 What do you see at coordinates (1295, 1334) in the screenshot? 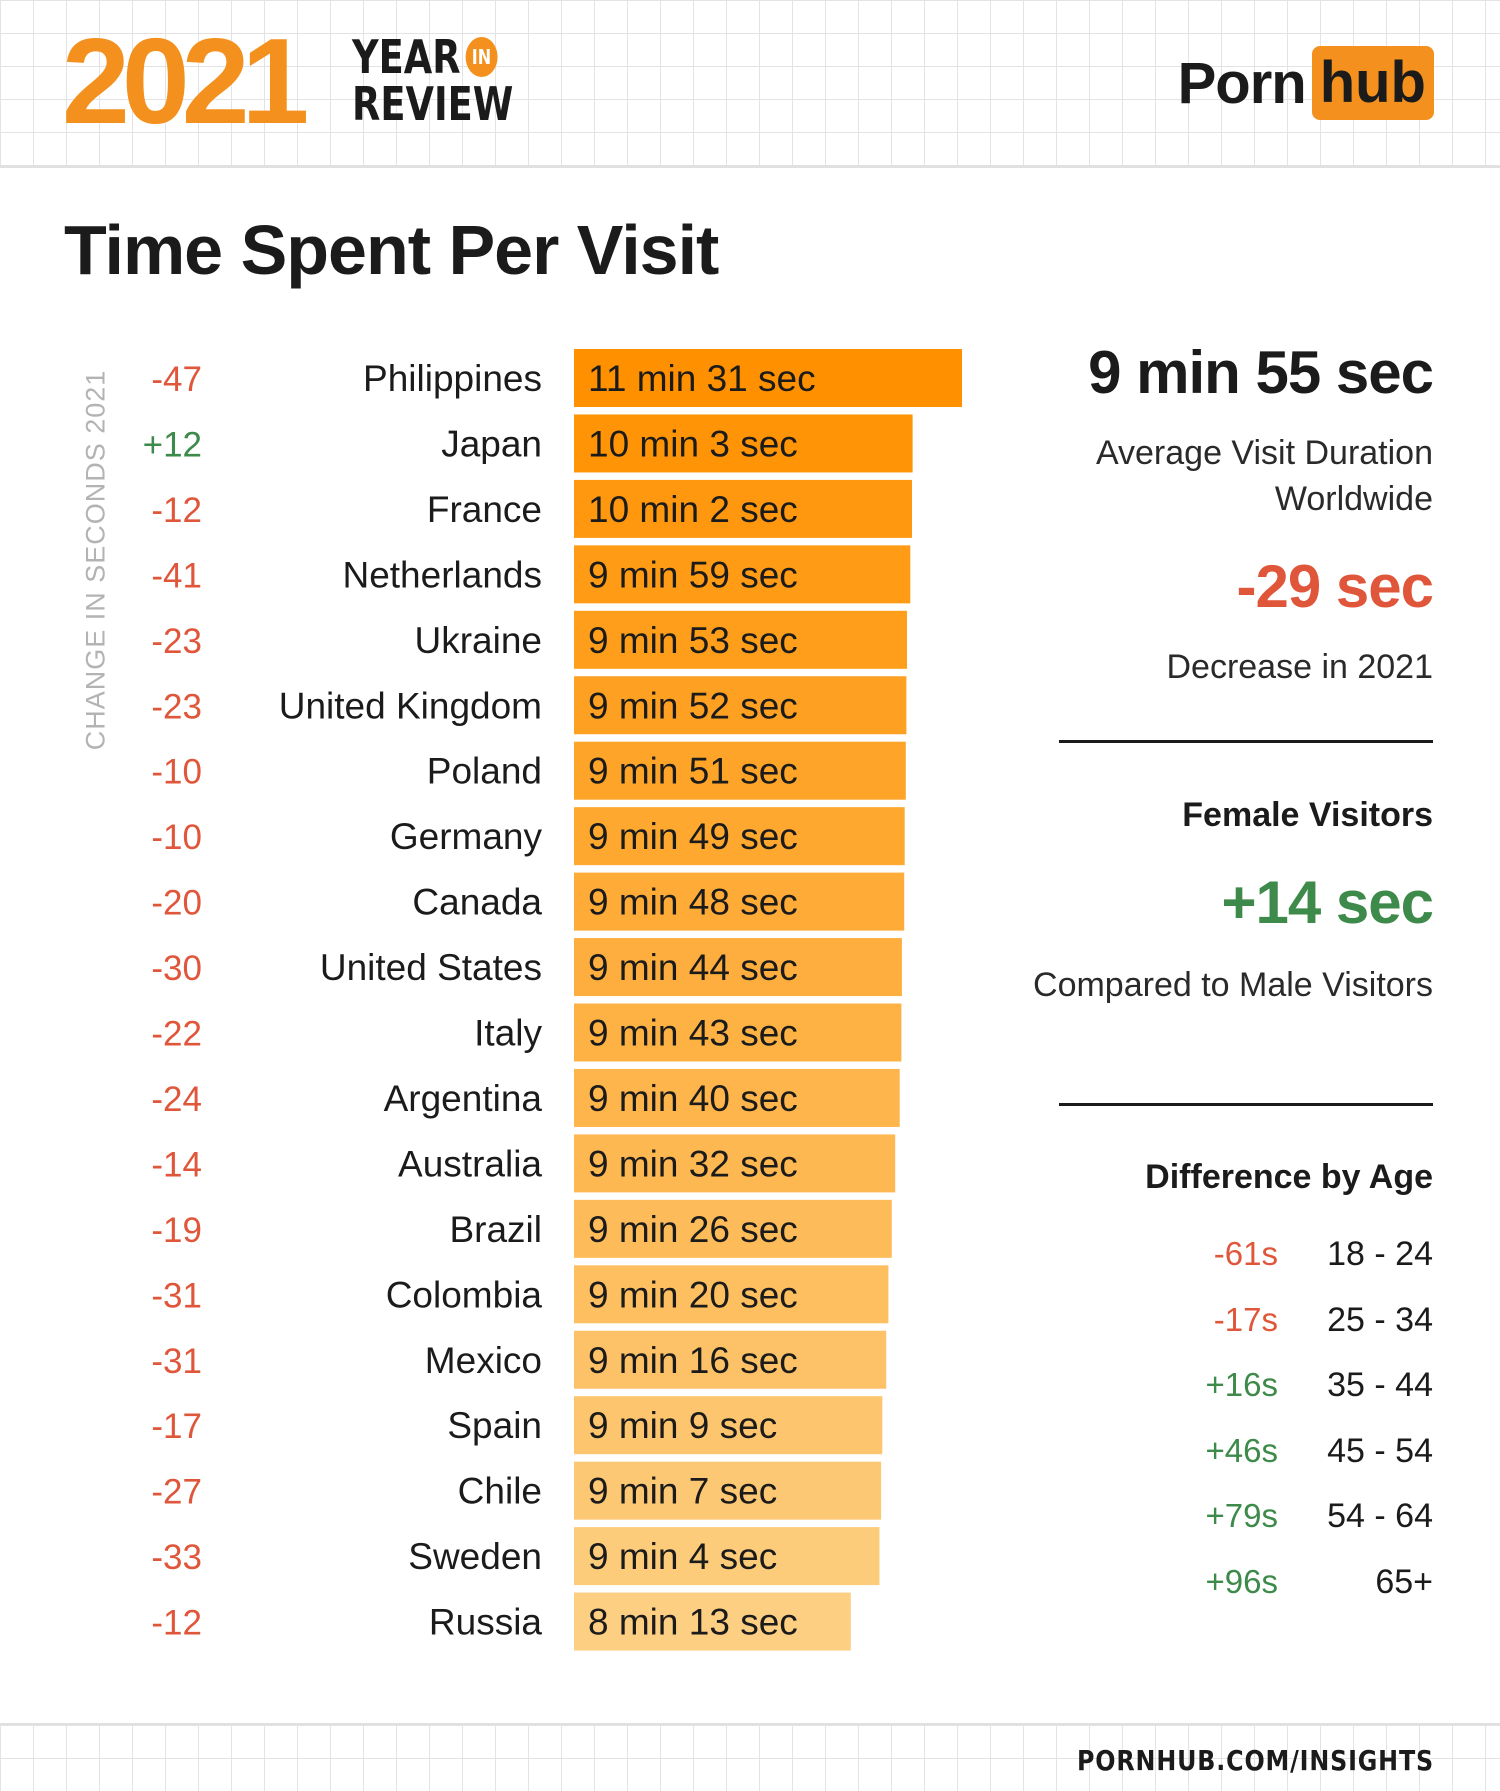
I see `age-row: -17s 25 - 34` at bounding box center [1295, 1334].